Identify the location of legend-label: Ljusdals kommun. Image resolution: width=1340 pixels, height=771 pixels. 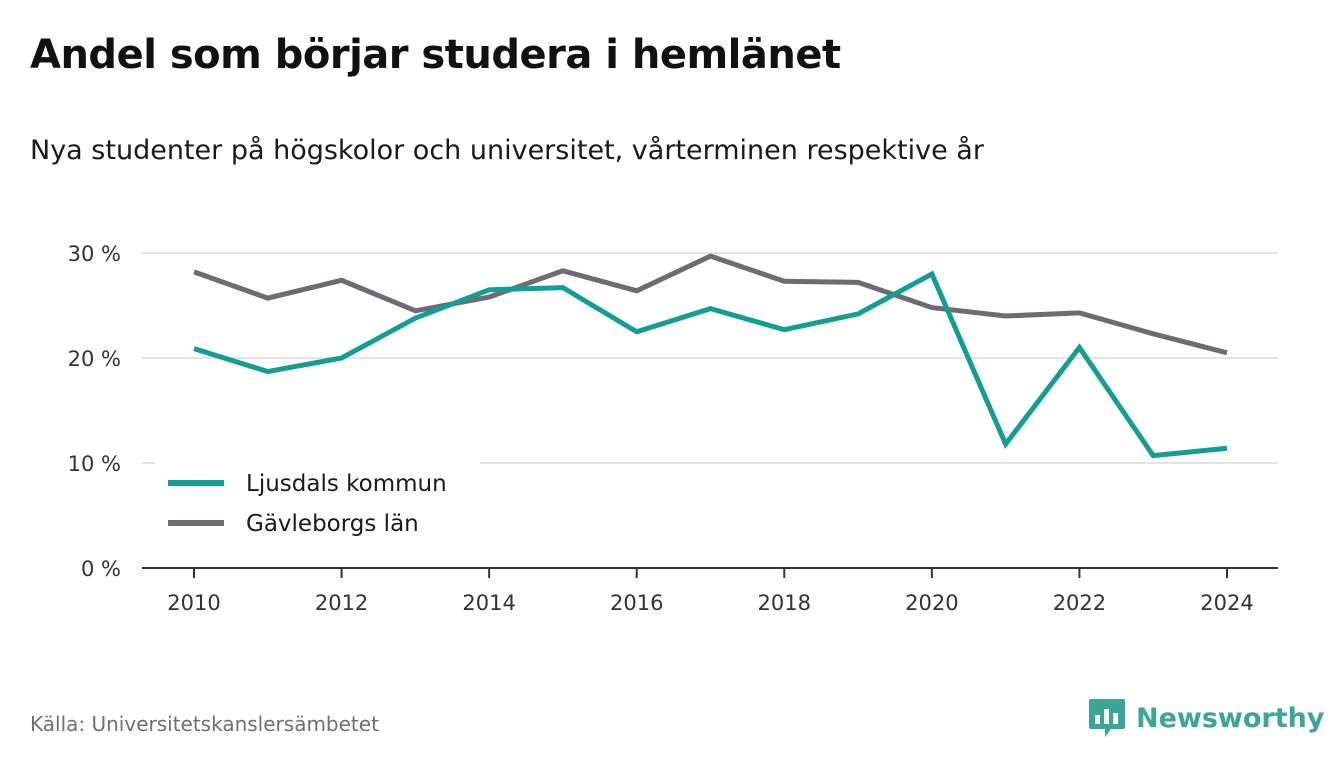
(346, 484).